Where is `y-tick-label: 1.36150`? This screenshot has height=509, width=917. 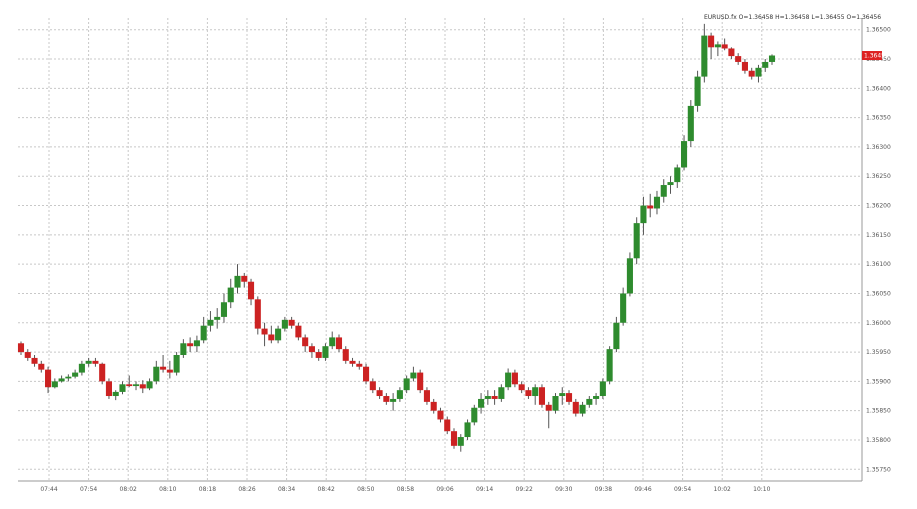 y-tick-label: 1.36150 is located at coordinates (878, 235).